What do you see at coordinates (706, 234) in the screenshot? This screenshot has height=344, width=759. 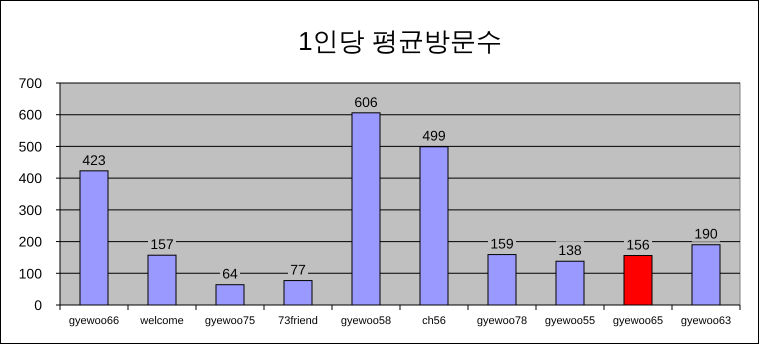 I see `data-label: 190` at bounding box center [706, 234].